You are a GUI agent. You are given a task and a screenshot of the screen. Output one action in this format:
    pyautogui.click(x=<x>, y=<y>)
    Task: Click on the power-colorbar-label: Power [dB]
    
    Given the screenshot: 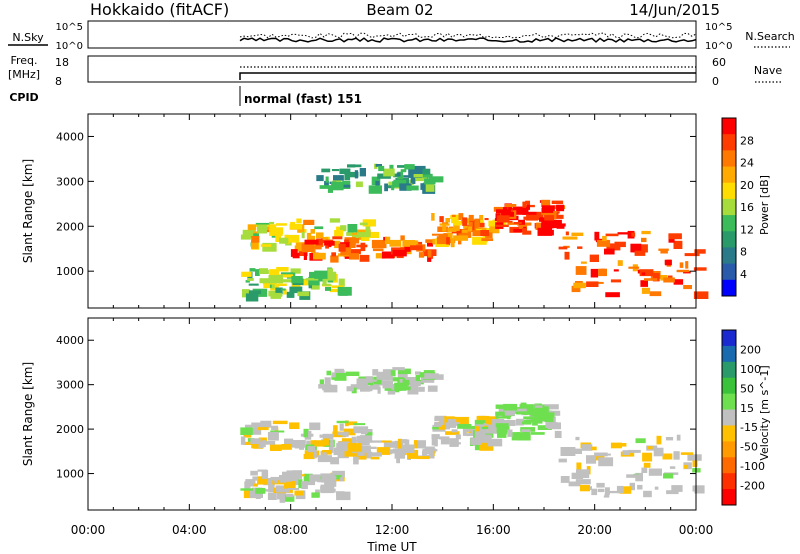 What is the action you would take?
    pyautogui.click(x=764, y=205)
    